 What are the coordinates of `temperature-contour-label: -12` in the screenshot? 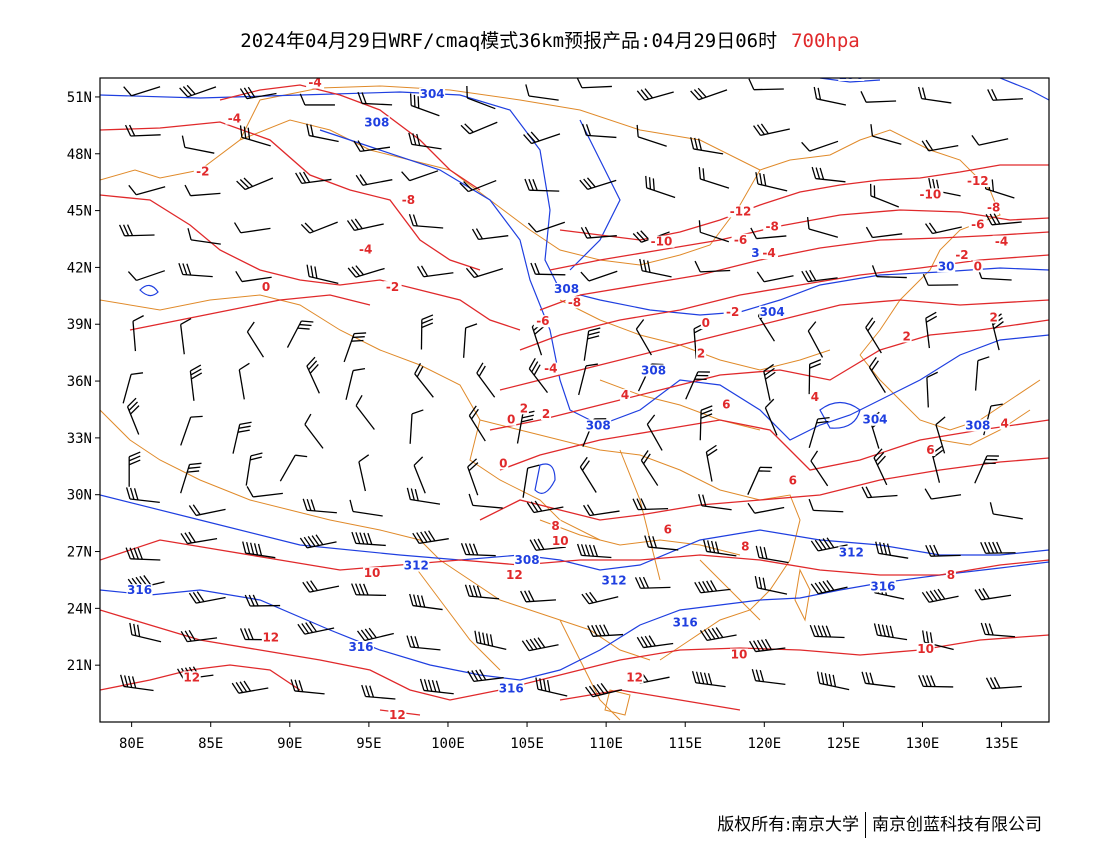 It's located at (741, 211).